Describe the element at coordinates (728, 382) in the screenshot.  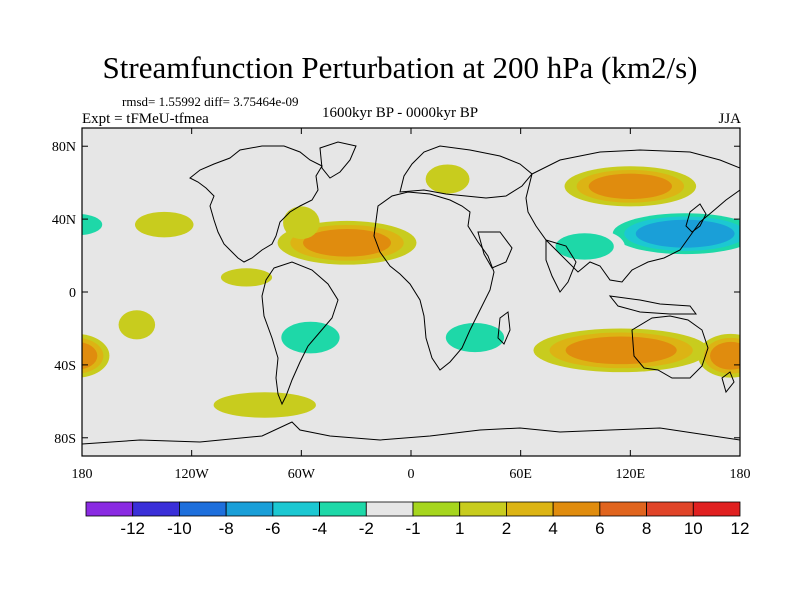
I see `coastline-new-zealand` at that location.